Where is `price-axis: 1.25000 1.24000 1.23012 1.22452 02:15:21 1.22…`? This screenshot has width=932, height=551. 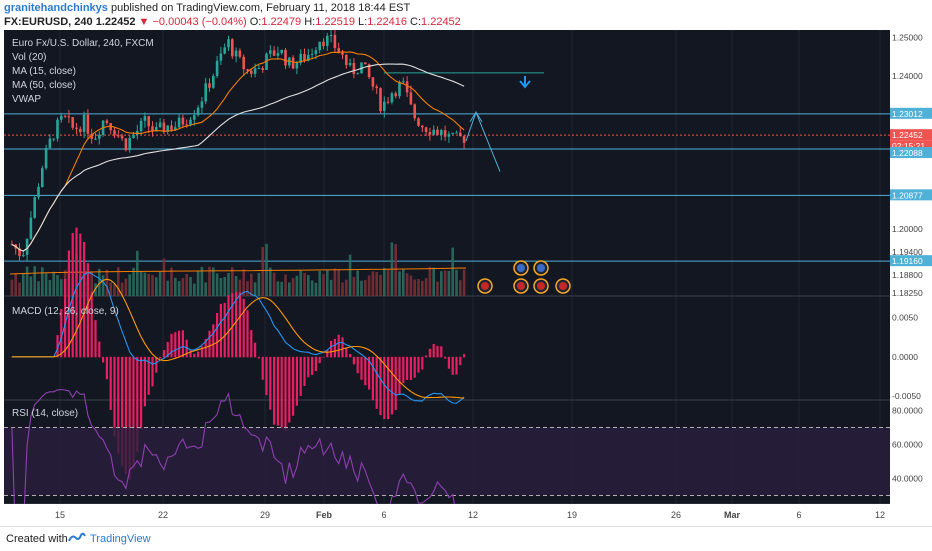
price-axis: 1.25000 1.24000 1.23012 1.22452 02:15:21 1.22… is located at coordinates (911, 278).